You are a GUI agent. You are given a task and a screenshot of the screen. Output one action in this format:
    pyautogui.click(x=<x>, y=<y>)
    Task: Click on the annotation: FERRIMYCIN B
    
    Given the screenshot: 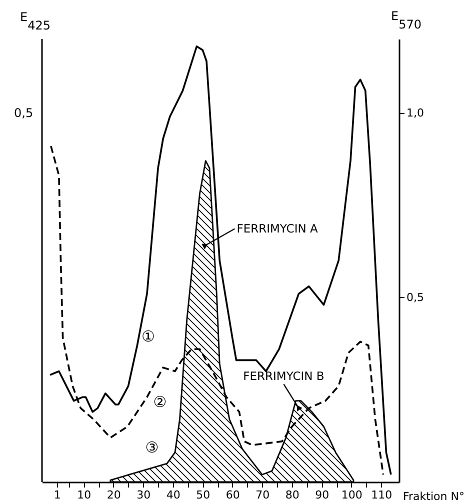 What is the action you would take?
    pyautogui.click(x=283, y=376)
    